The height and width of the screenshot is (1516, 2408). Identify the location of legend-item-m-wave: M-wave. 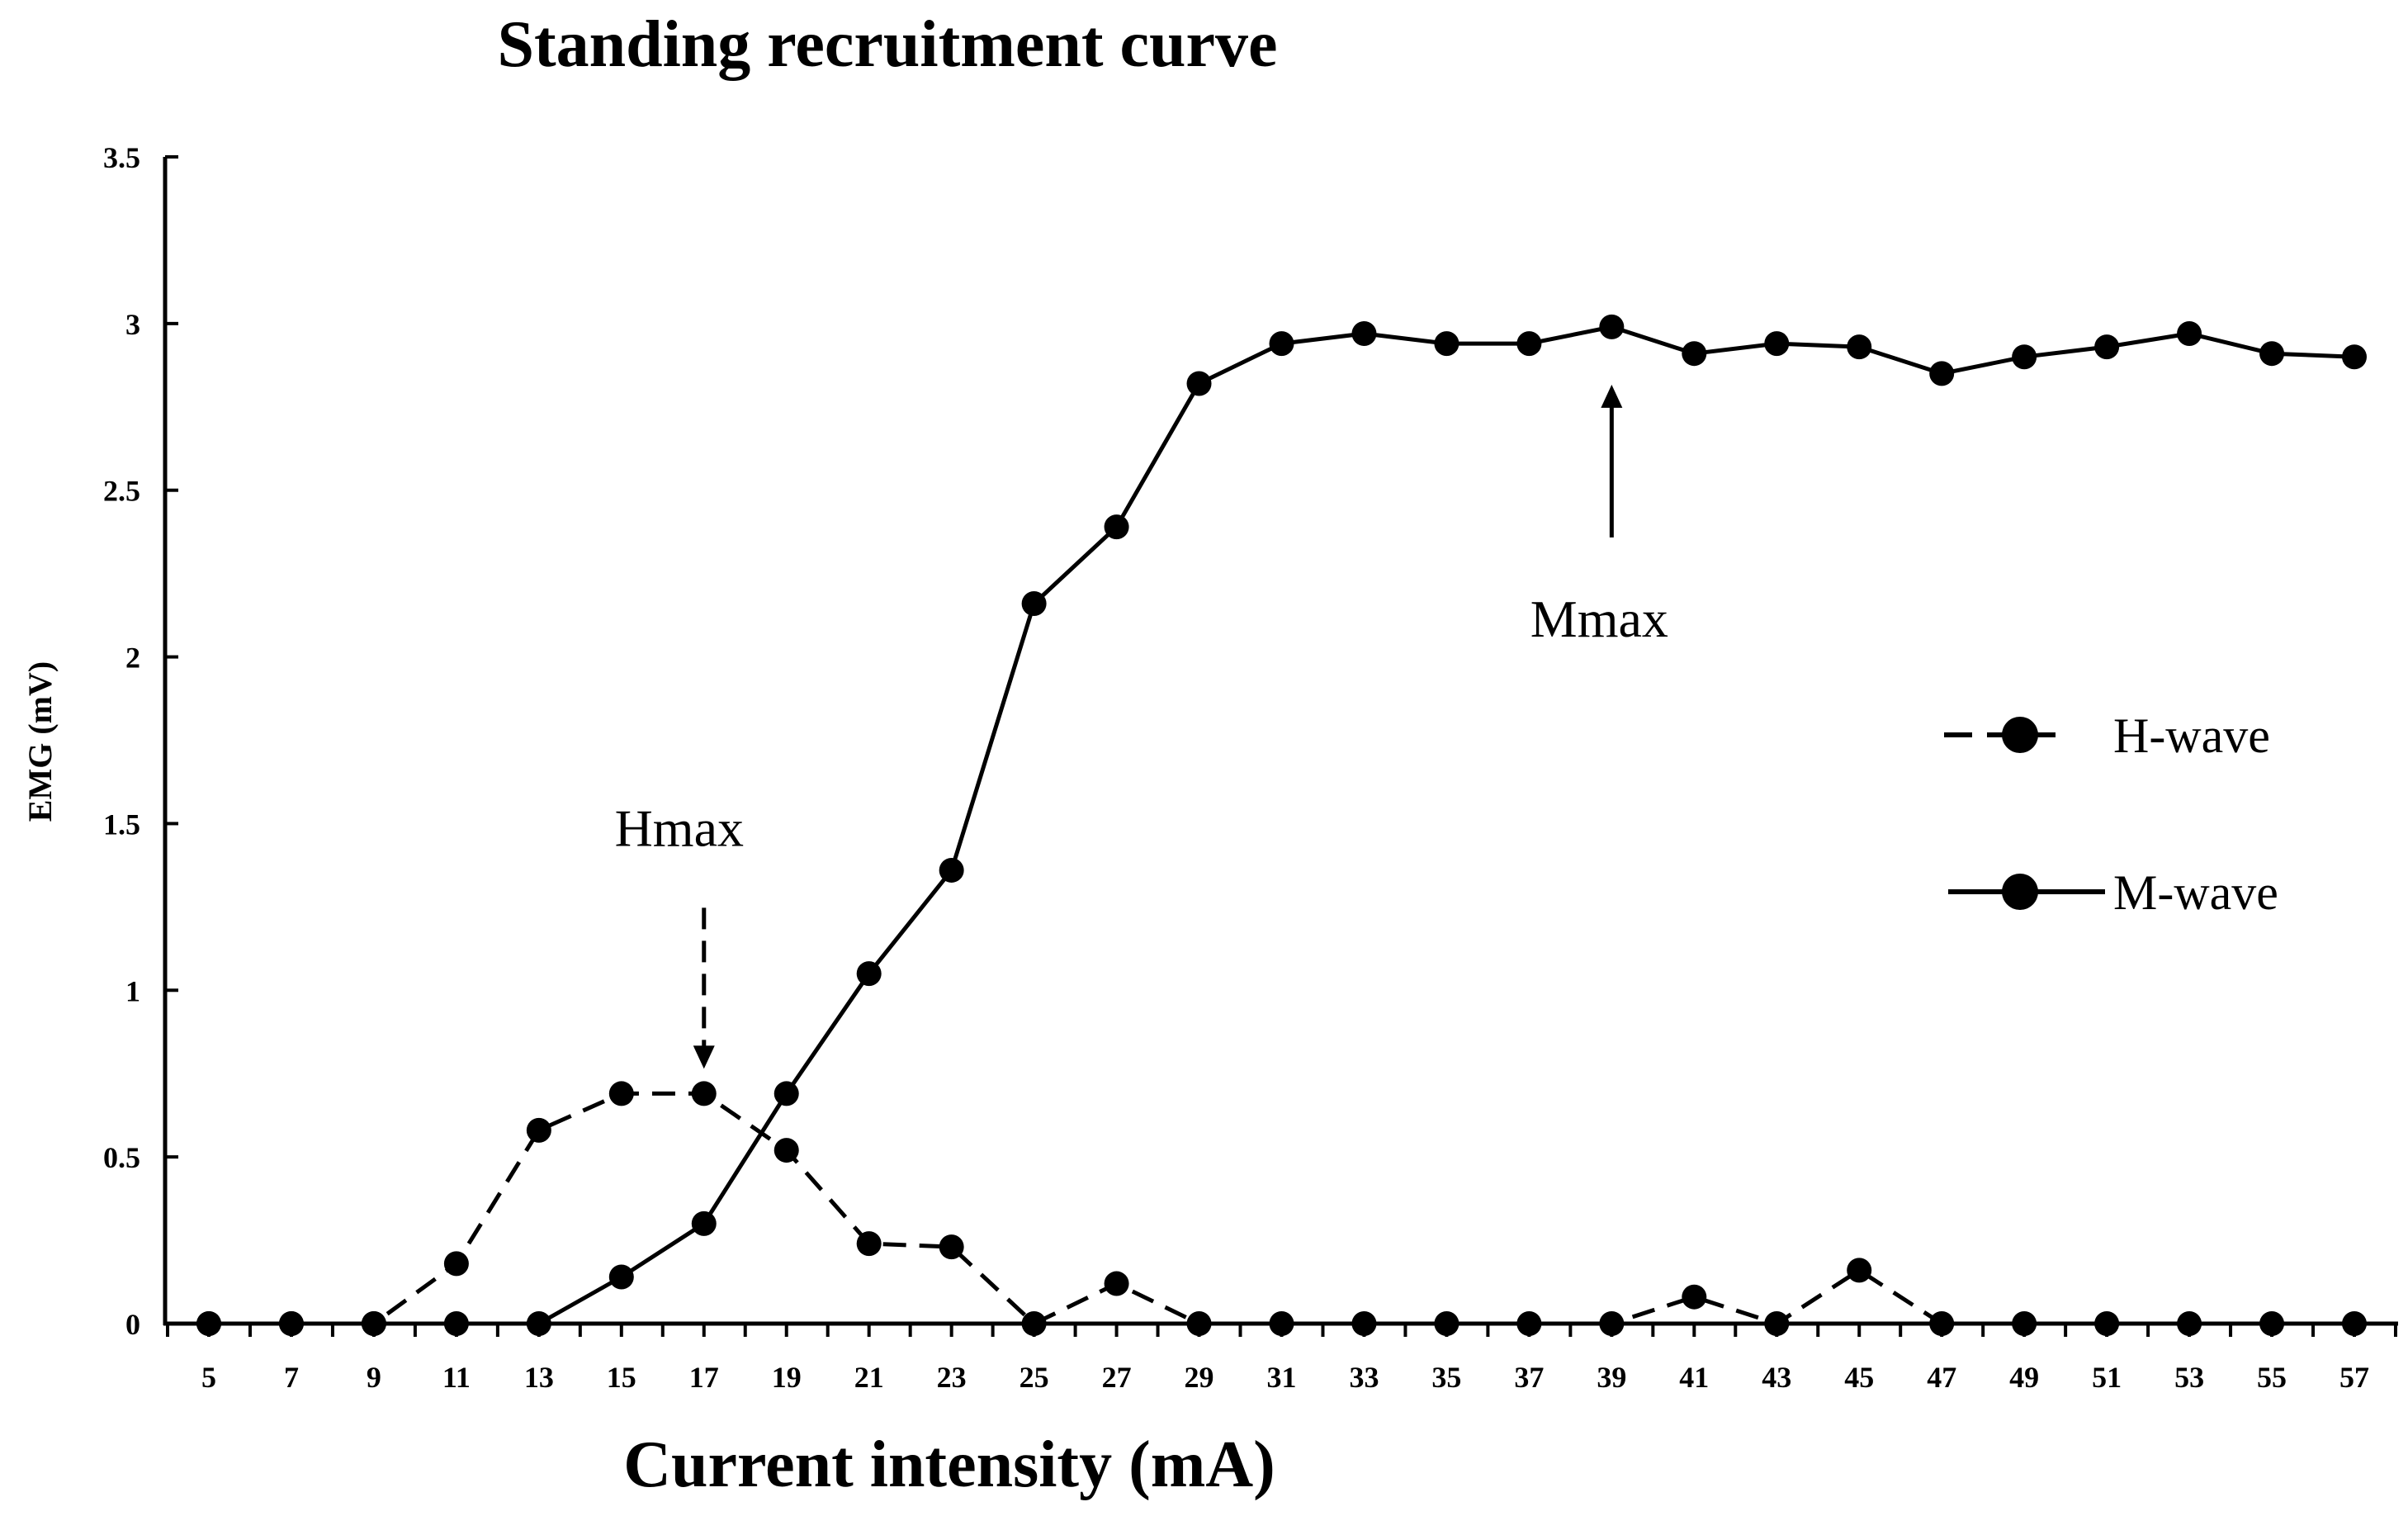
(2113, 893).